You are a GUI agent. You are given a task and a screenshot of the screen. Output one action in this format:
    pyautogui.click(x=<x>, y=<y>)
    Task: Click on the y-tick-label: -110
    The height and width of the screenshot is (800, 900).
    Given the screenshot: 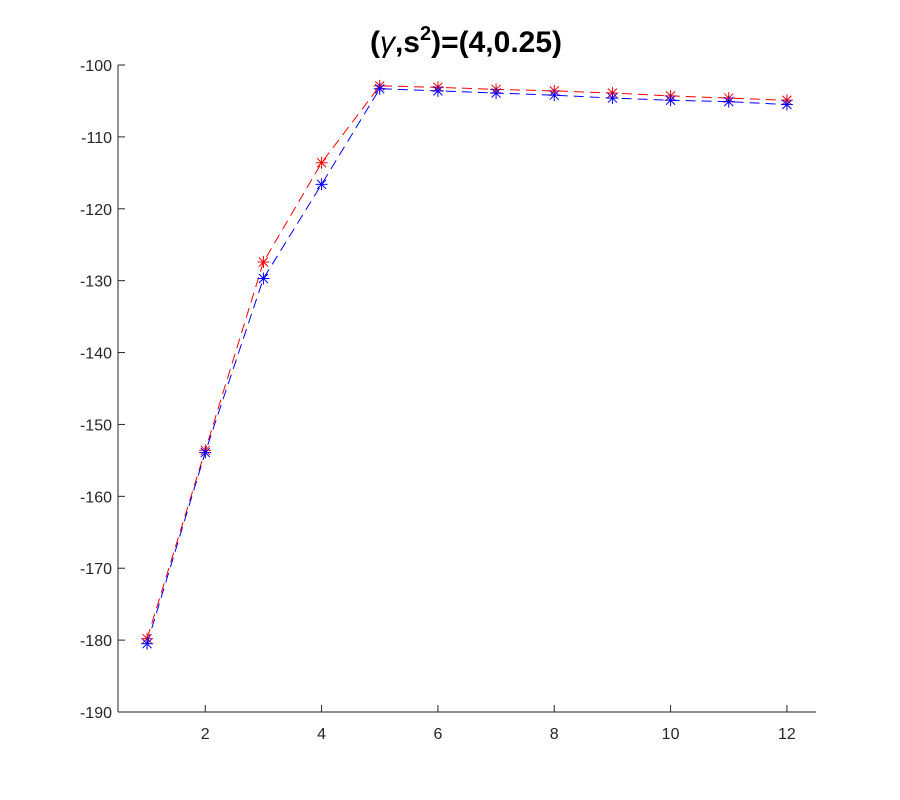 What is the action you would take?
    pyautogui.click(x=96, y=138)
    